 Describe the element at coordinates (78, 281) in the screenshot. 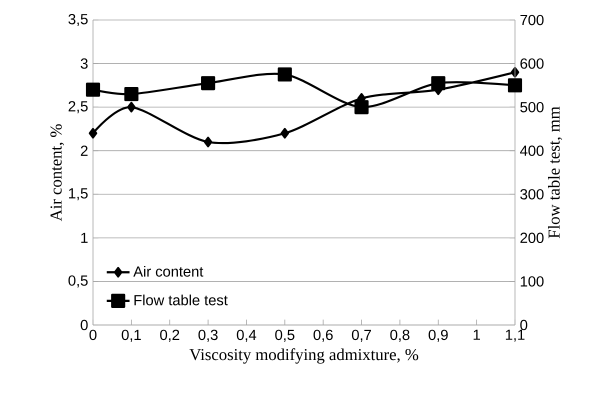

I see `y-tick-label: 0,5` at that location.